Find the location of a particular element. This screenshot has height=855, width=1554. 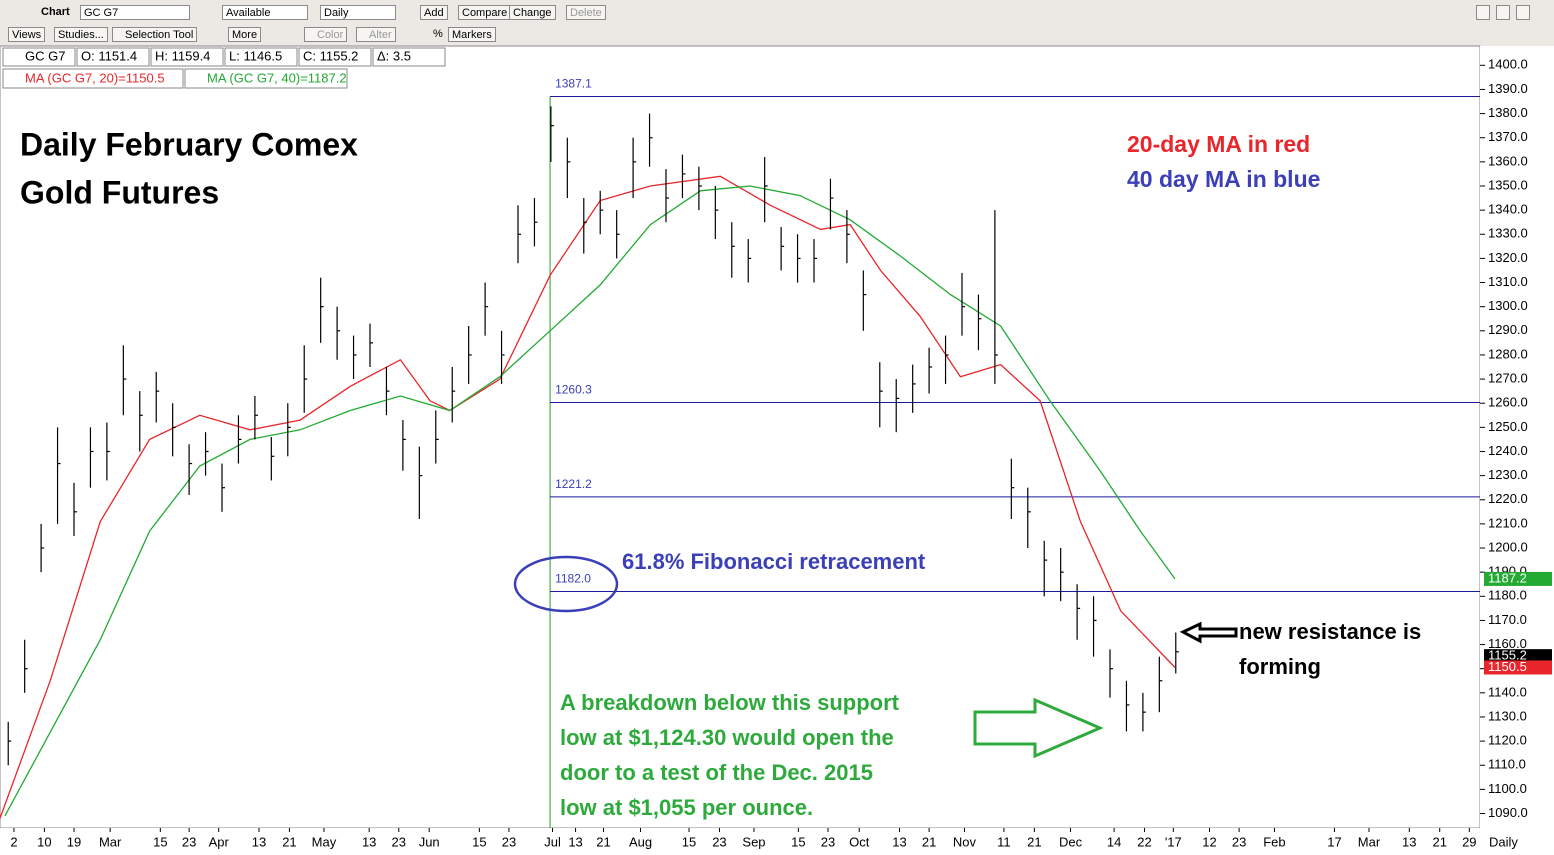

x-tick-label: 29 is located at coordinates (1469, 841).